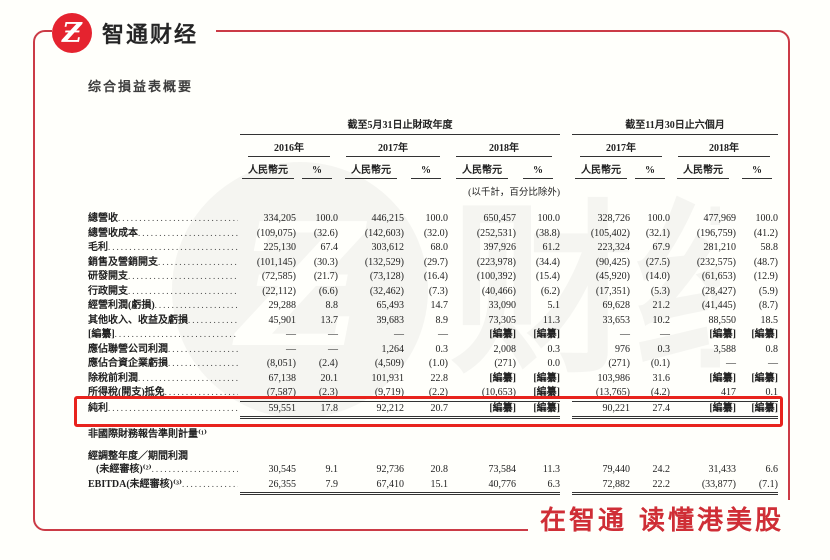  Describe the element at coordinates (278, 276) in the screenshot. I see `cell-value: (72,585)` at that location.